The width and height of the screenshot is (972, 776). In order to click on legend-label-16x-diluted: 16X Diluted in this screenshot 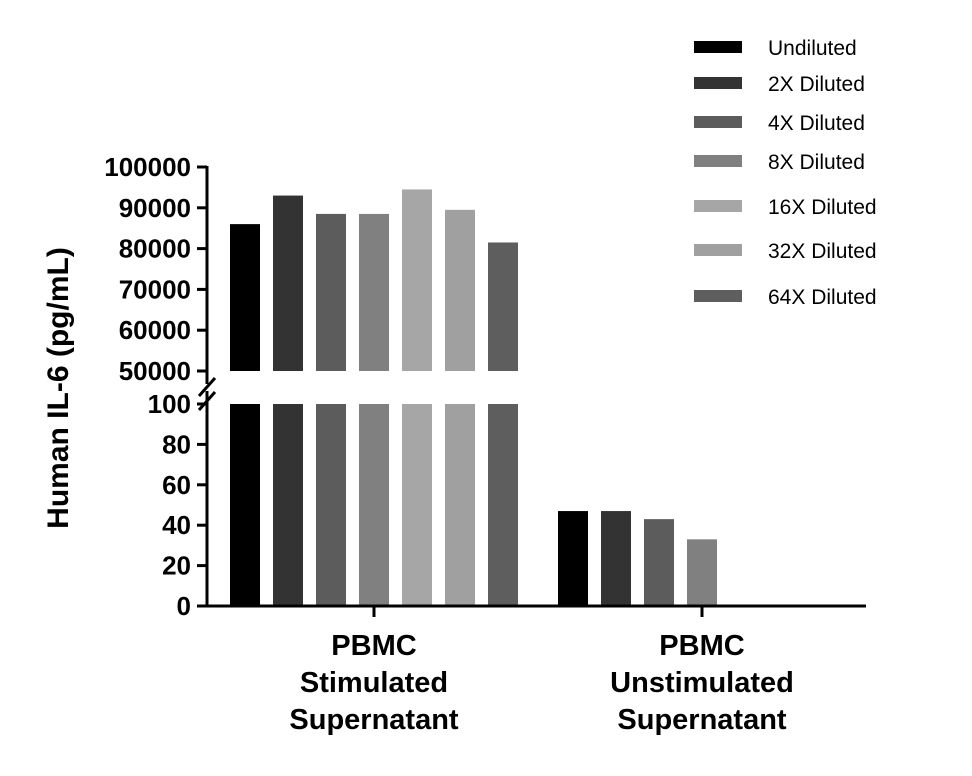, I will do `click(822, 207)`.